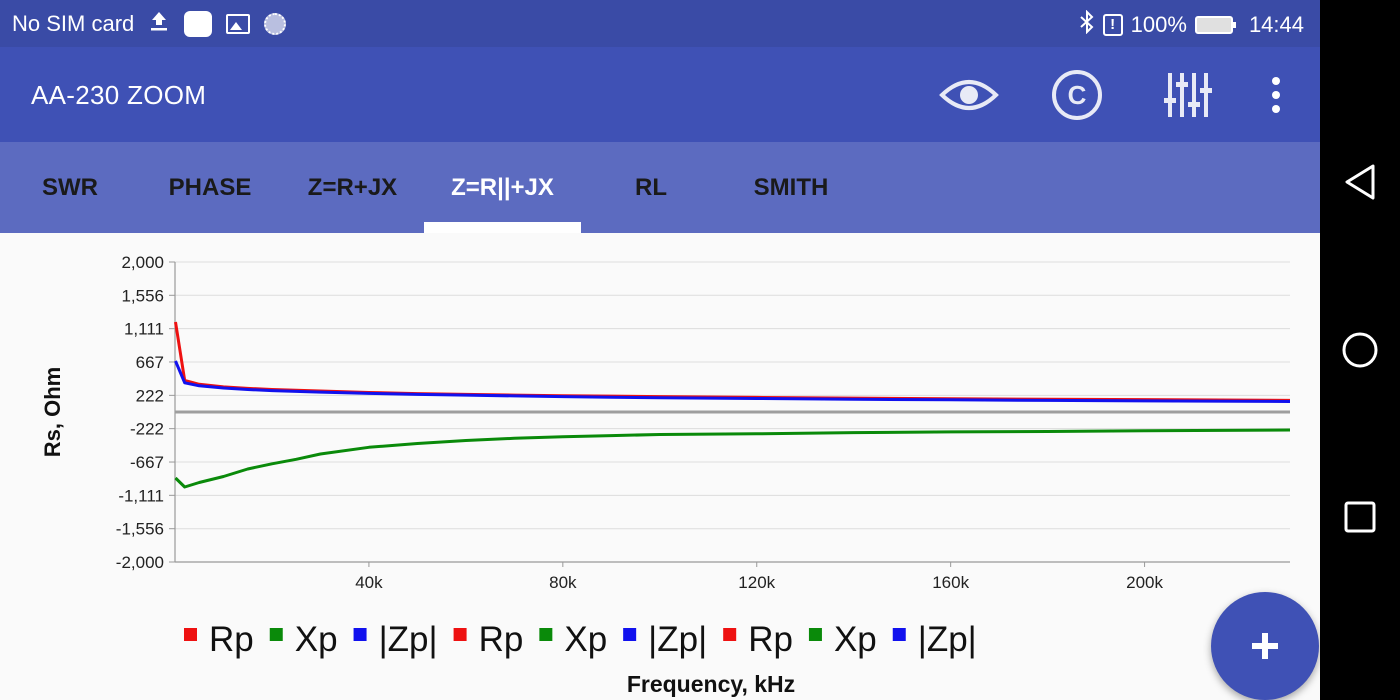 Image resolution: width=1400 pixels, height=700 pixels. I want to click on x-tick-label: 160k, so click(950, 582).